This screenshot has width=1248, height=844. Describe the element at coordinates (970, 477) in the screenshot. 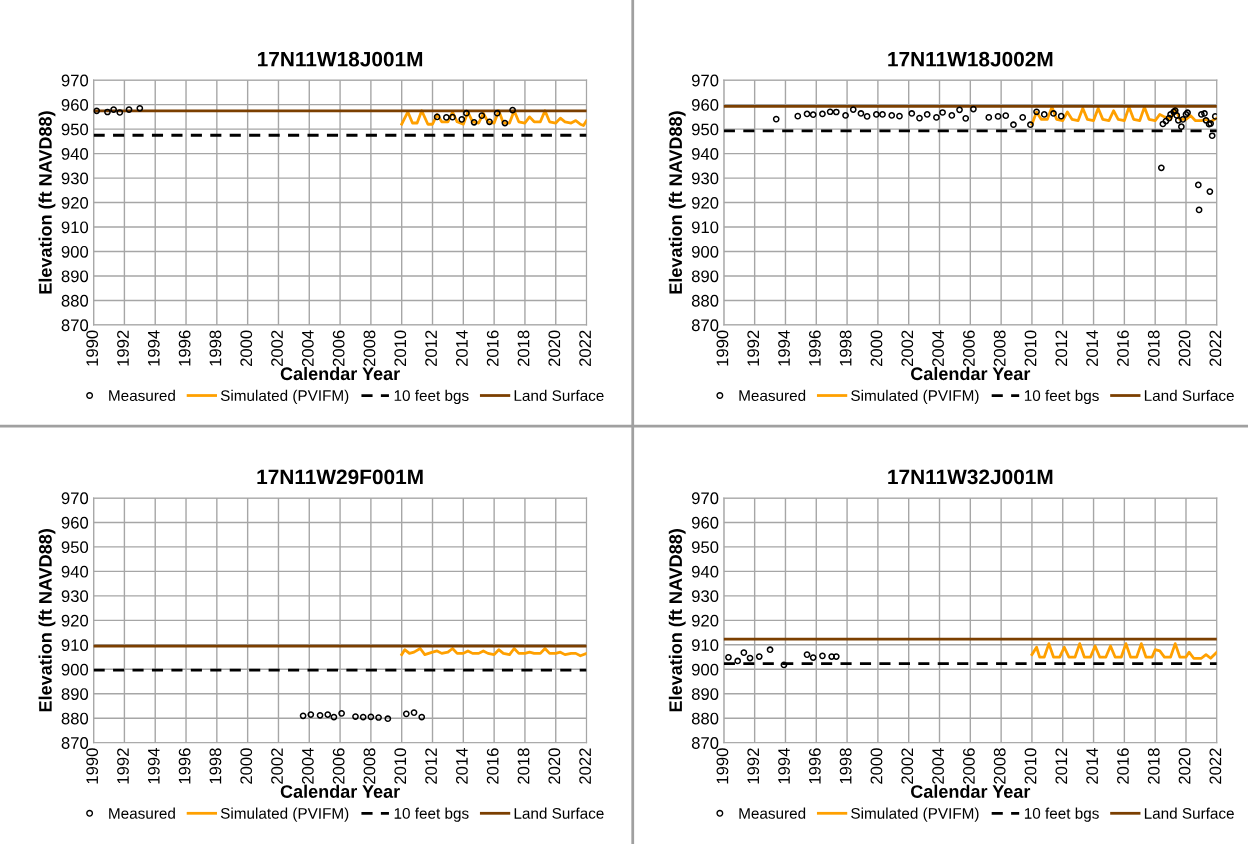

I see `chart-title: 17N11W32J001M` at that location.